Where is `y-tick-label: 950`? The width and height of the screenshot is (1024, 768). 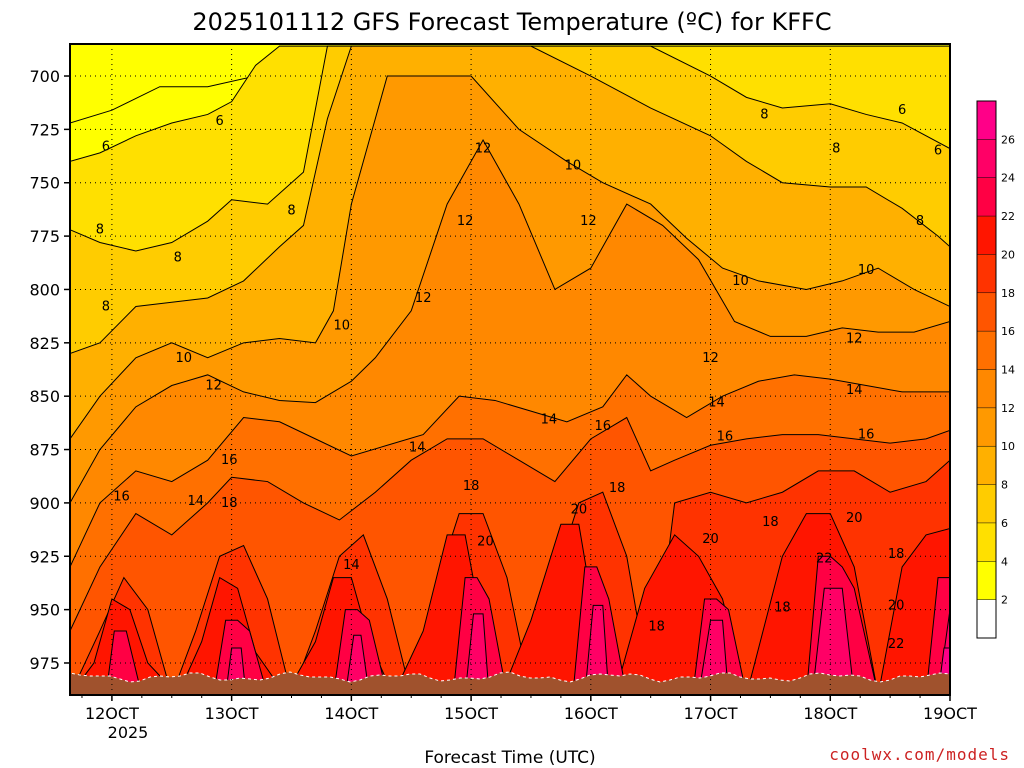
y-tick-label: 950 is located at coordinates (44, 610).